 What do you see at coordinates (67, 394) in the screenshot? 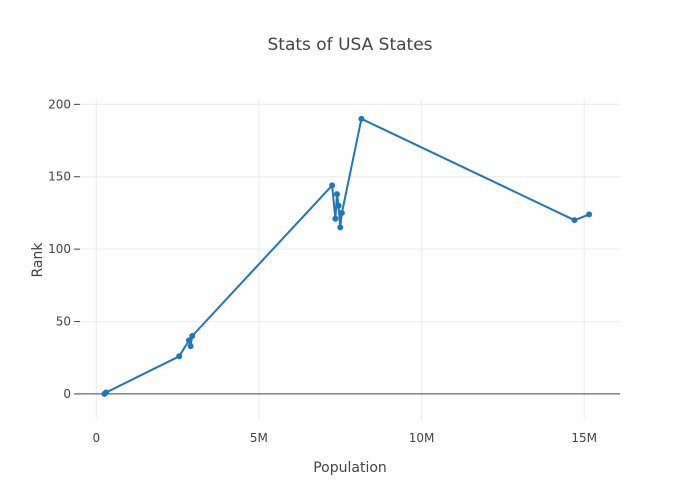
I see `y-tick-label: 0` at bounding box center [67, 394].